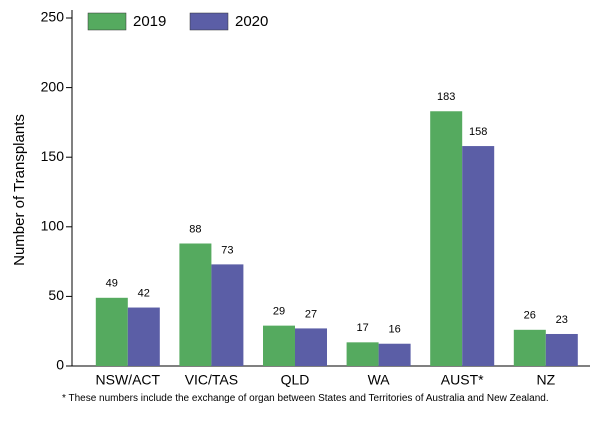 The image size is (597, 424). I want to click on x-tick-label: AUST*, so click(462, 380).